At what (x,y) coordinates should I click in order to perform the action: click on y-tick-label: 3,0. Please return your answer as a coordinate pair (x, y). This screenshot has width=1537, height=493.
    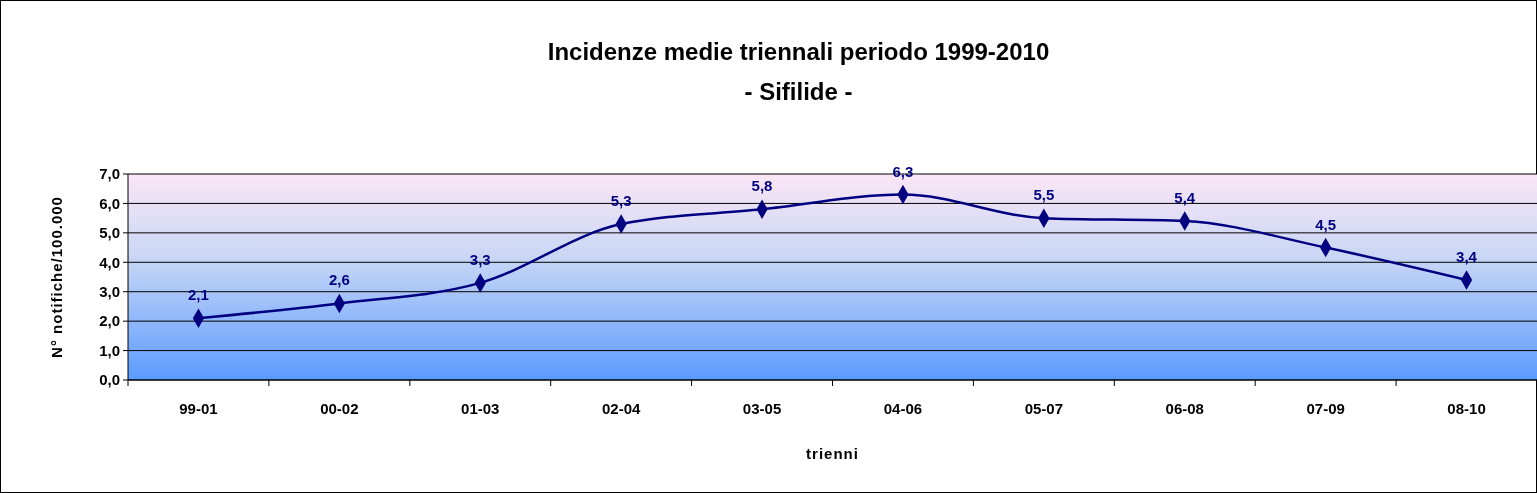
    Looking at the image, I should click on (109, 291).